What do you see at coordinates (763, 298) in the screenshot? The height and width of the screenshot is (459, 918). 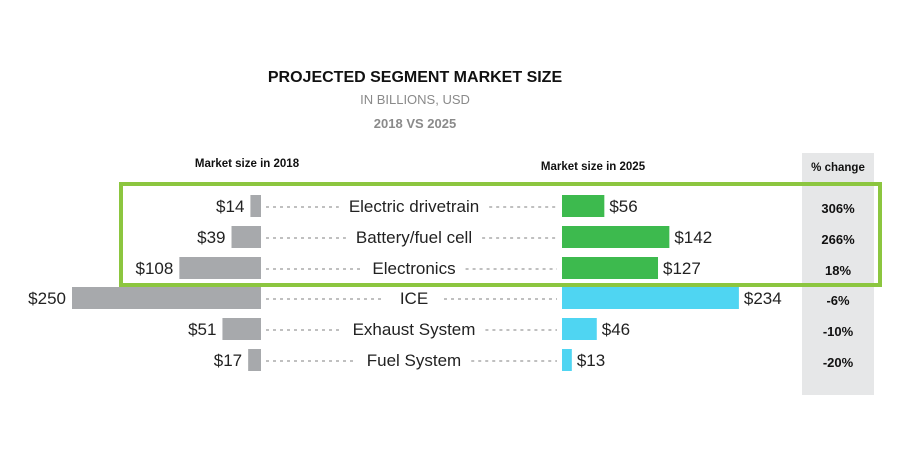 I see `value-label-2025: $234` at bounding box center [763, 298].